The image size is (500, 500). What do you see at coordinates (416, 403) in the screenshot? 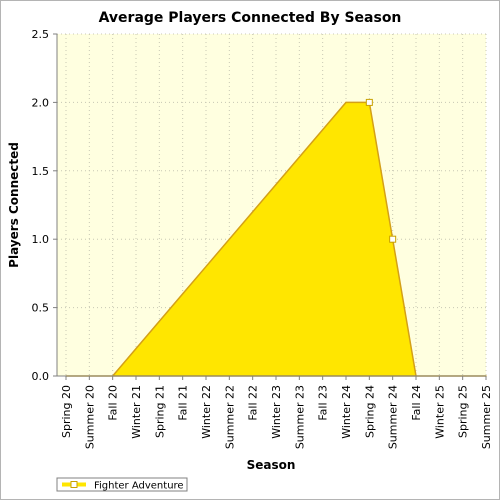
I see `x-tick-label: Fall 24` at bounding box center [416, 403].